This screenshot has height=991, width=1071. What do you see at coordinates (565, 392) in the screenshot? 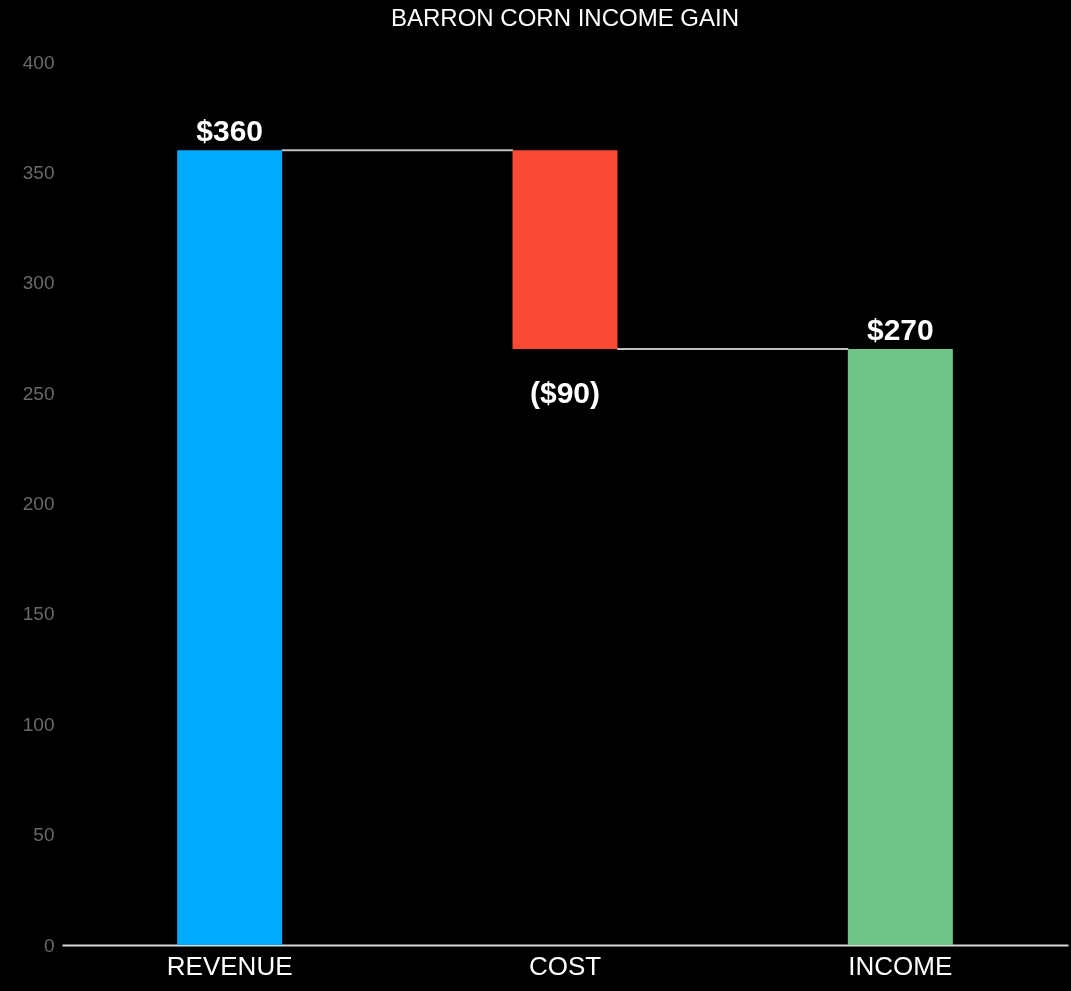
I see `data-label: ($90)` at bounding box center [565, 392].